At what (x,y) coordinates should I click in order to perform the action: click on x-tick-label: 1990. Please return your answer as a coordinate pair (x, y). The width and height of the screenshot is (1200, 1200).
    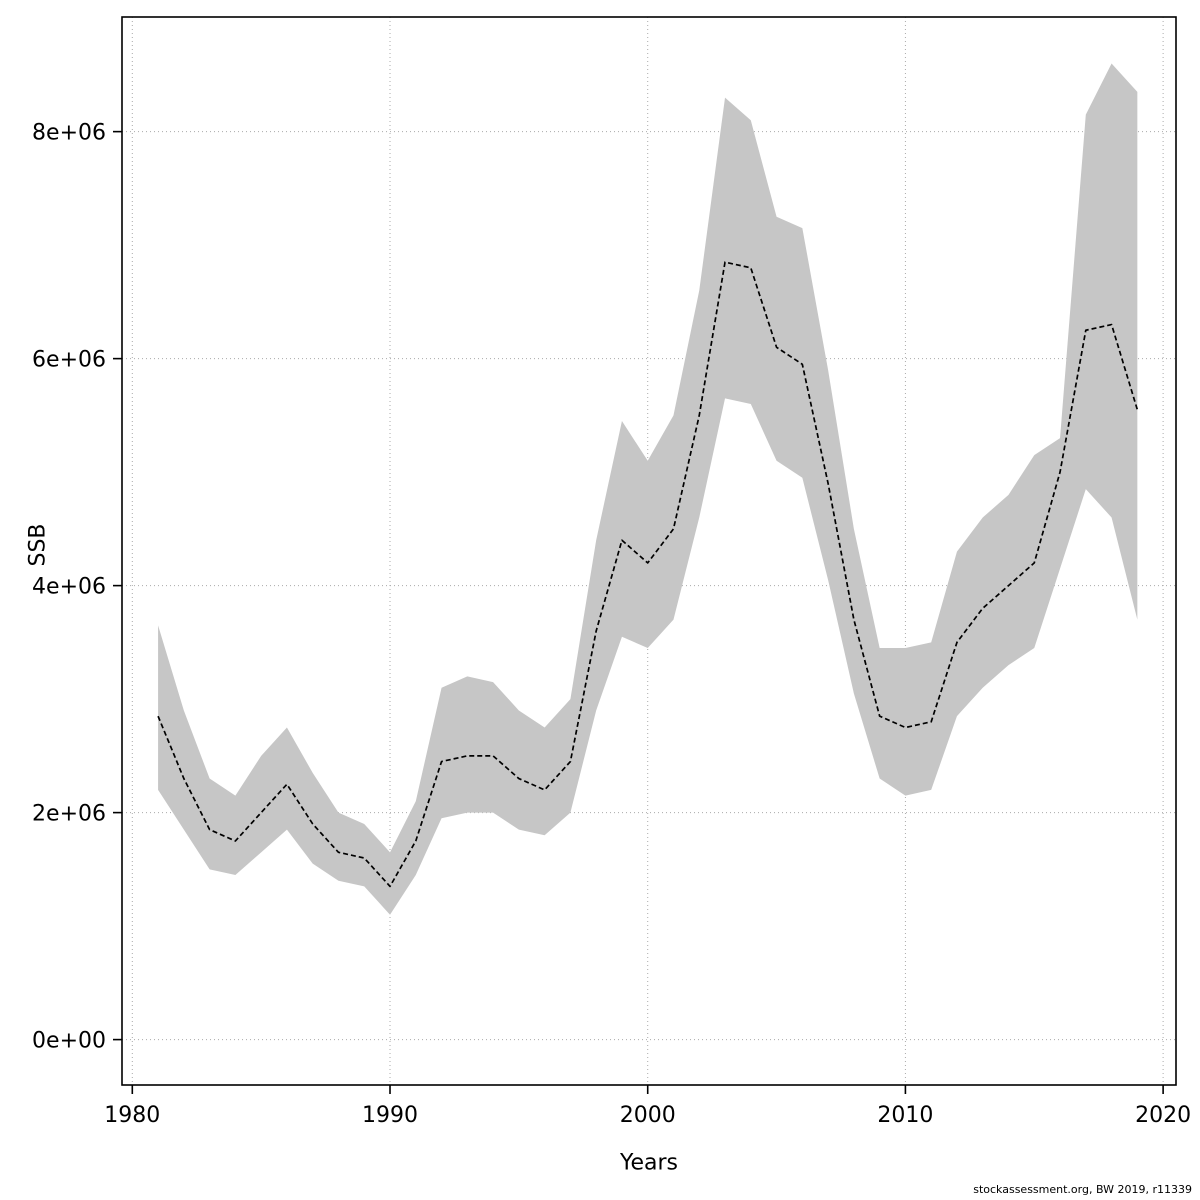
    Looking at the image, I should click on (390, 1115).